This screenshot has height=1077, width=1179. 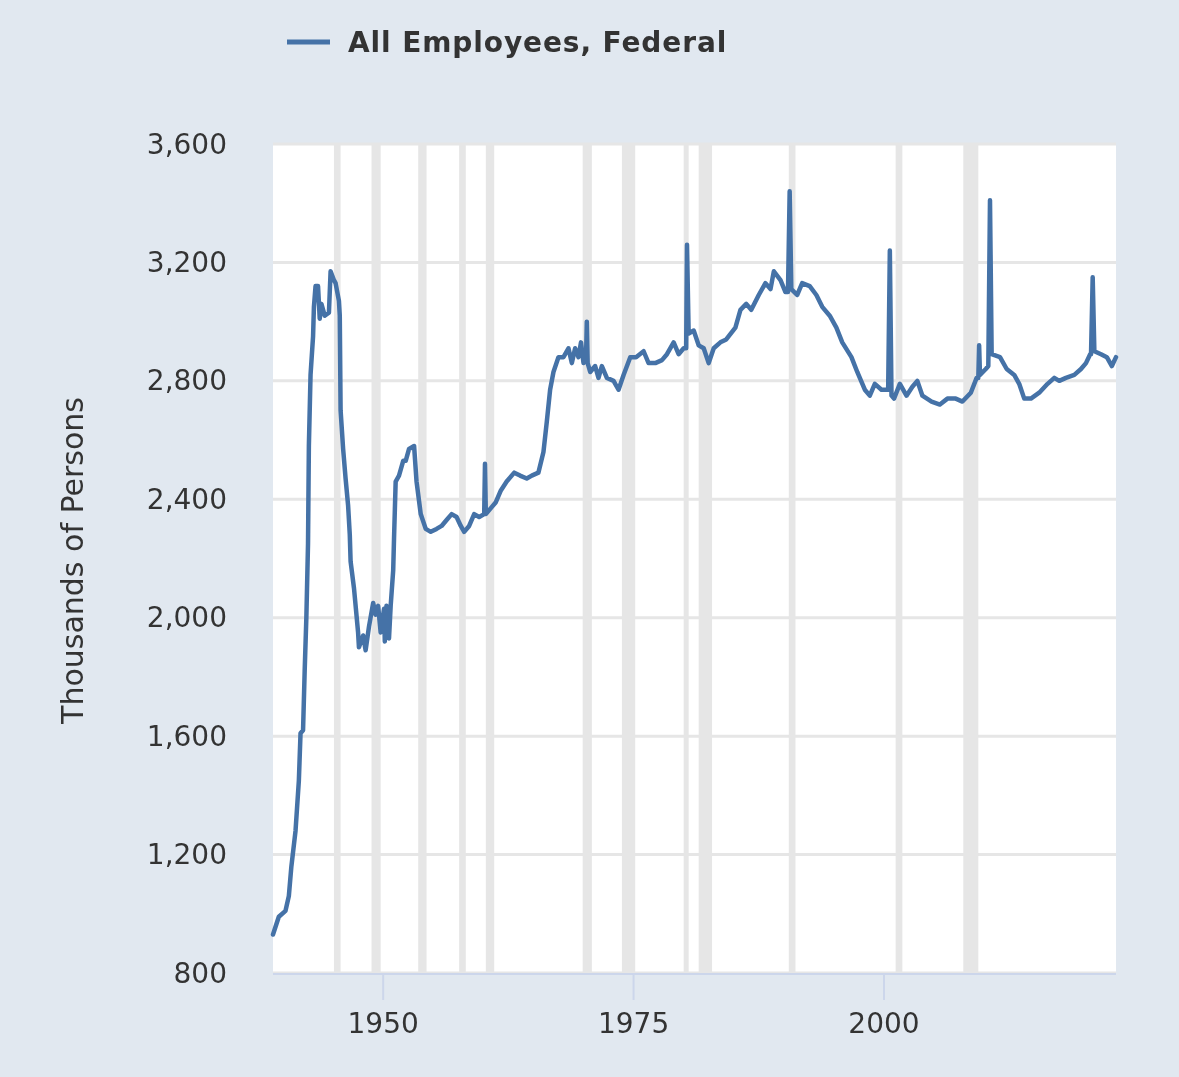 I want to click on y-axis-title: Thousands of Persons, so click(x=72, y=561).